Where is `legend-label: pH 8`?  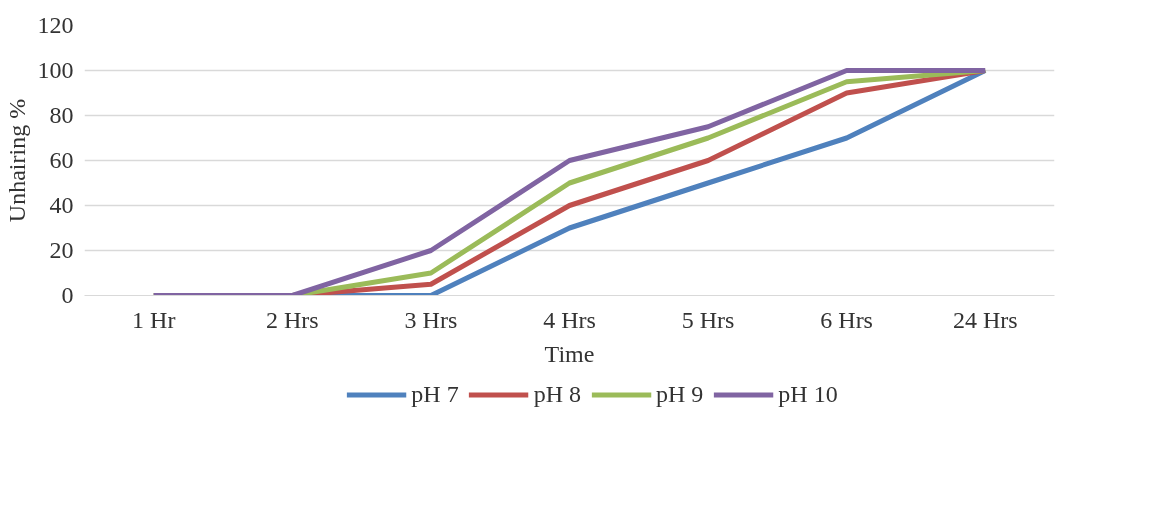 legend-label: pH 8 is located at coordinates (557, 394).